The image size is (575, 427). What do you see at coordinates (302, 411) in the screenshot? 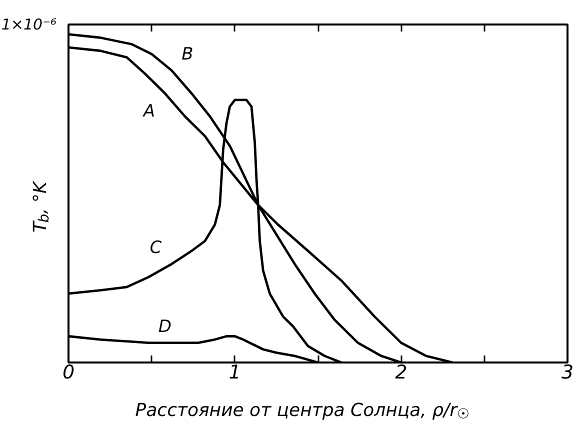
I see `x-axis-title: Расстояние от центра Солнца, ρ/r☉` at bounding box center [302, 411].